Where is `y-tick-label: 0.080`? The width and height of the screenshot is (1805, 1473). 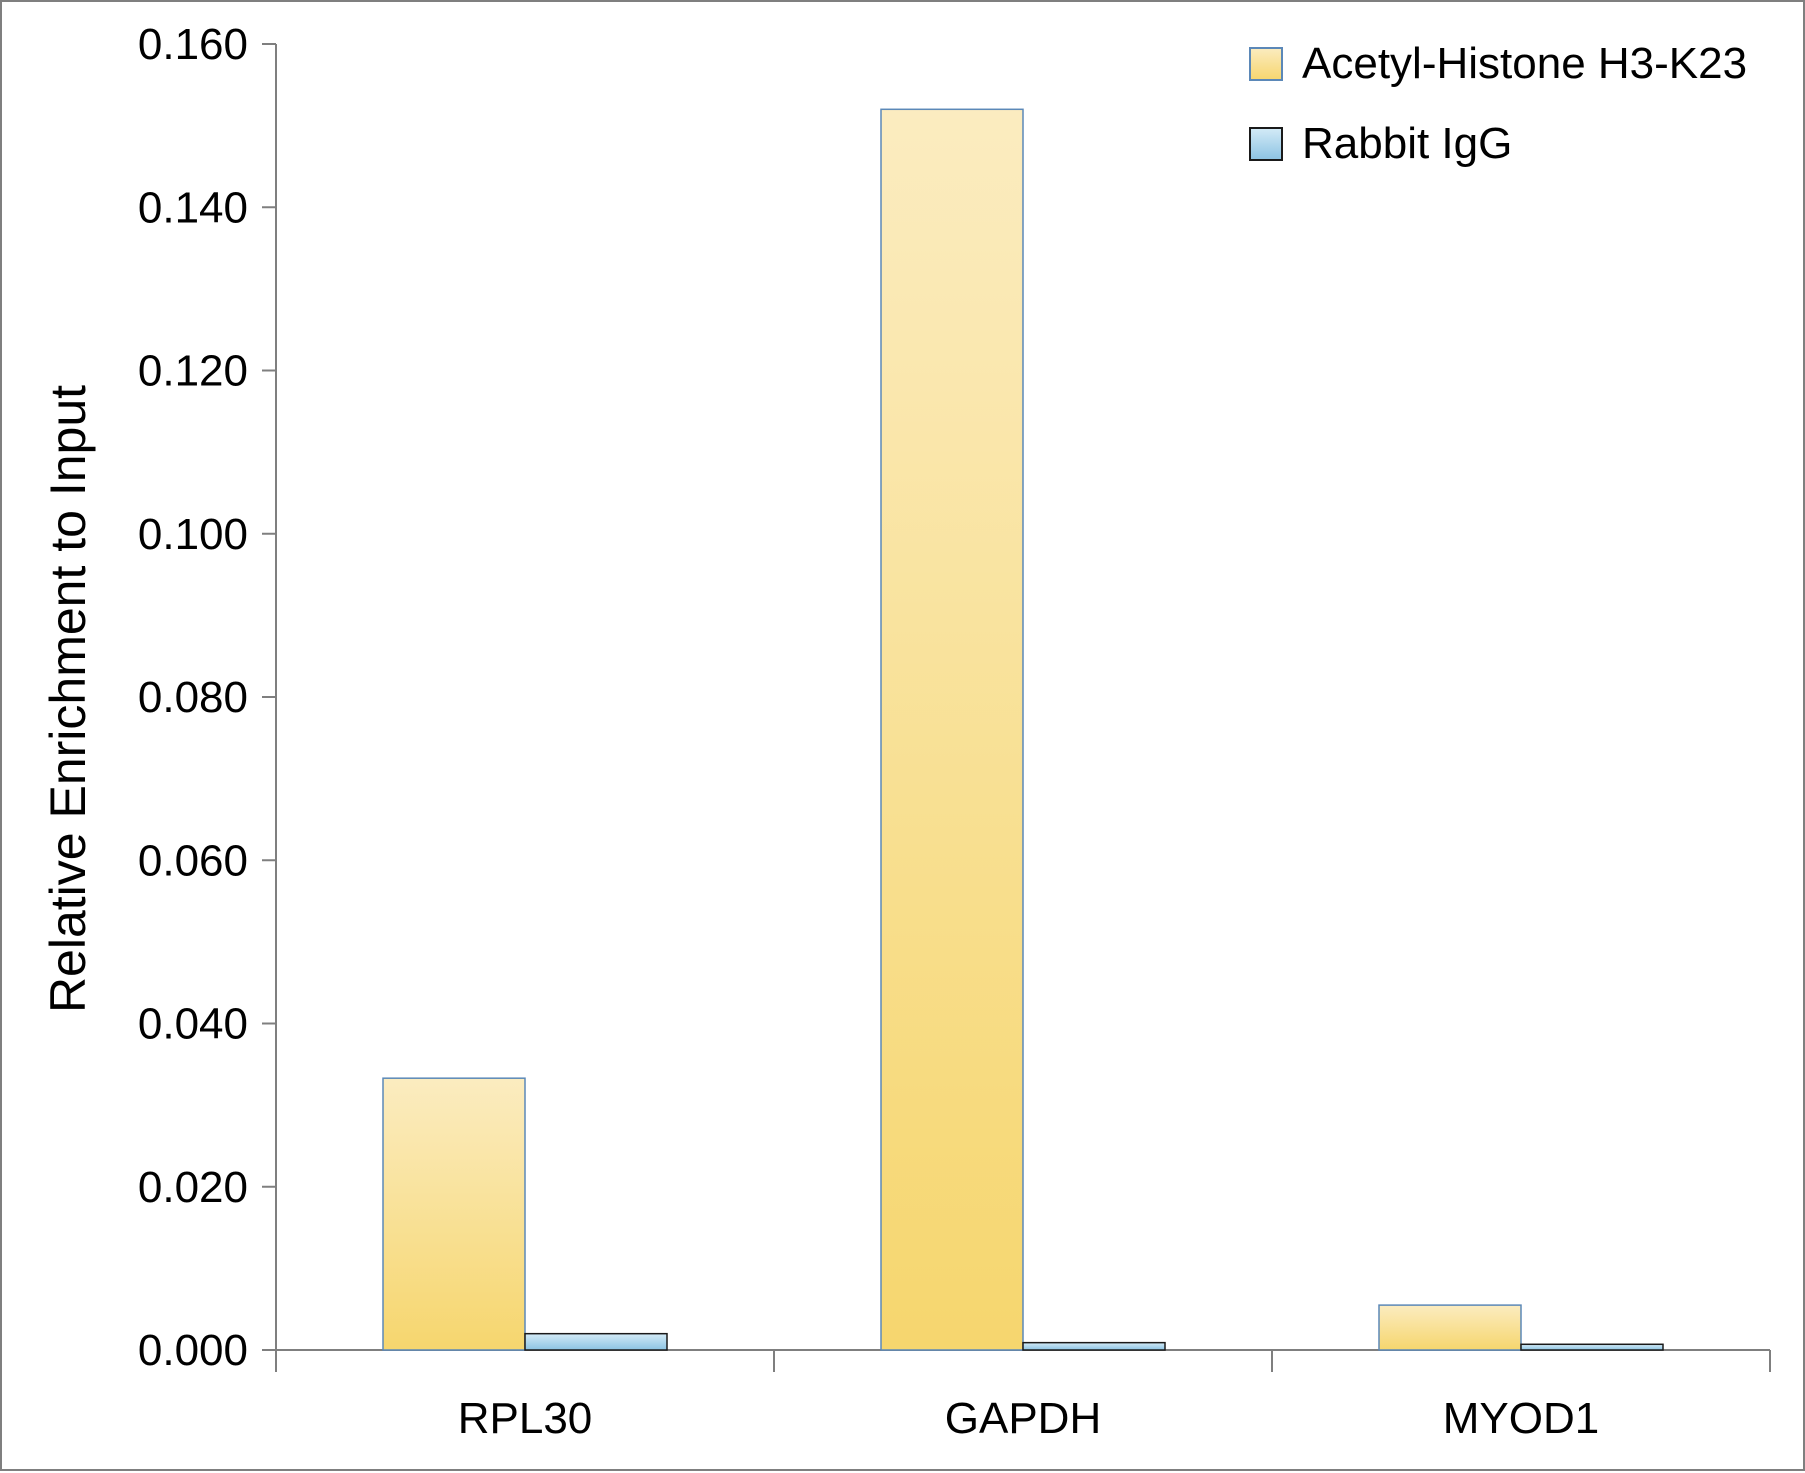 y-tick-label: 0.080 is located at coordinates (193, 697).